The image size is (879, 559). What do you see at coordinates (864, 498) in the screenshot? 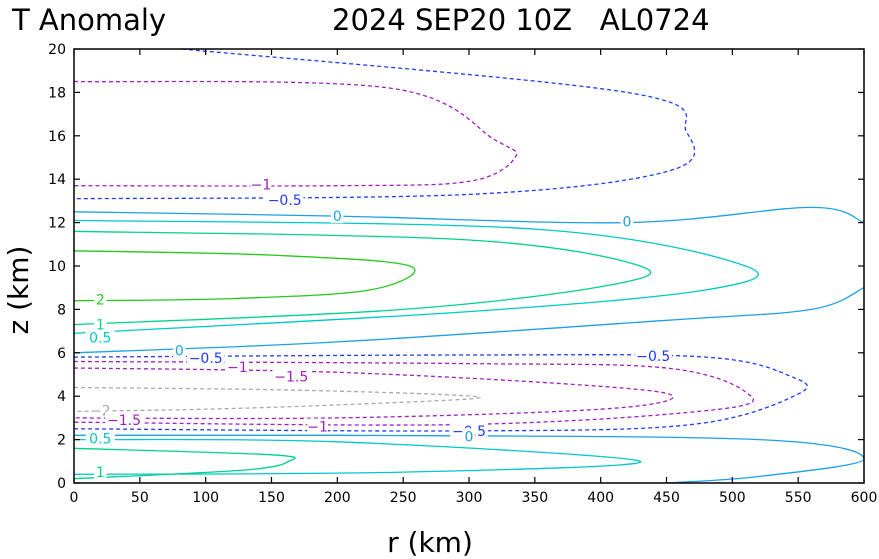
I see `x-tick-label: 600` at bounding box center [864, 498].